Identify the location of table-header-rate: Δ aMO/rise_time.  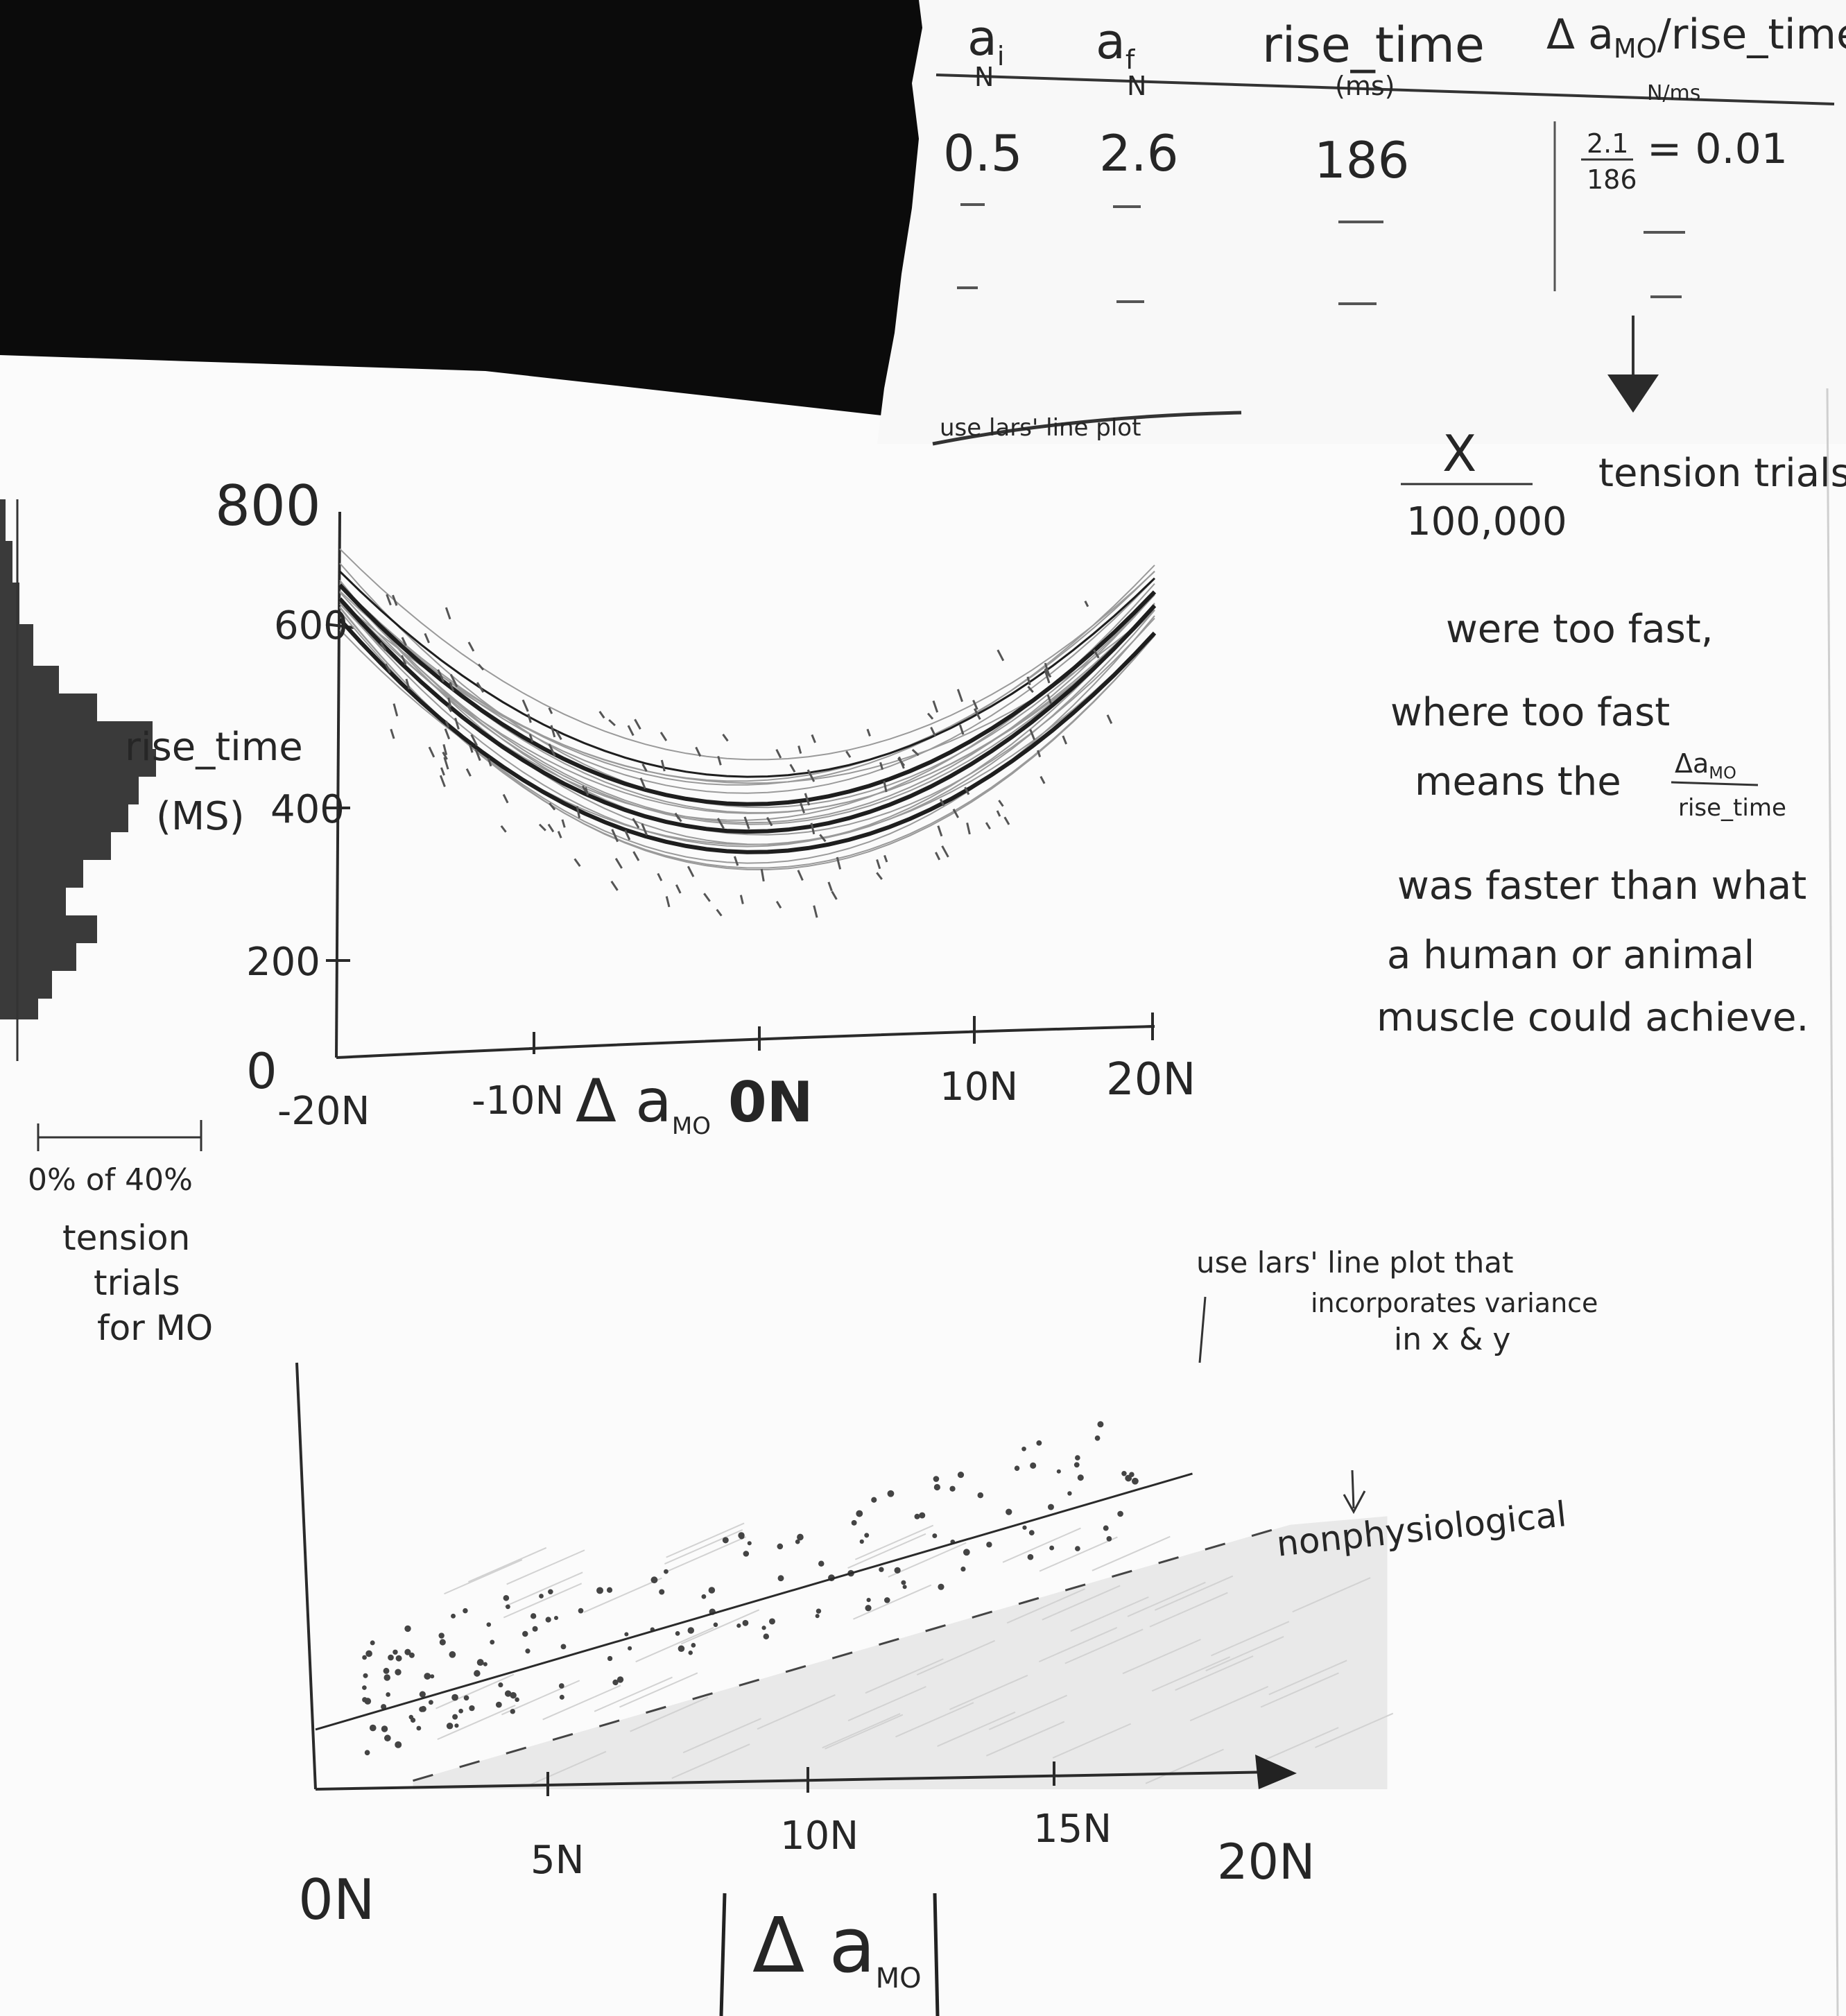
(1696, 37).